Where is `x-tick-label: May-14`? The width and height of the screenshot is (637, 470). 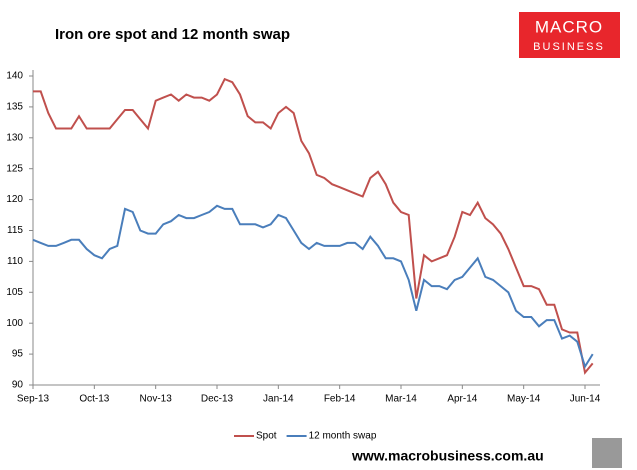
x-tick-label: May-14 is located at coordinates (524, 399).